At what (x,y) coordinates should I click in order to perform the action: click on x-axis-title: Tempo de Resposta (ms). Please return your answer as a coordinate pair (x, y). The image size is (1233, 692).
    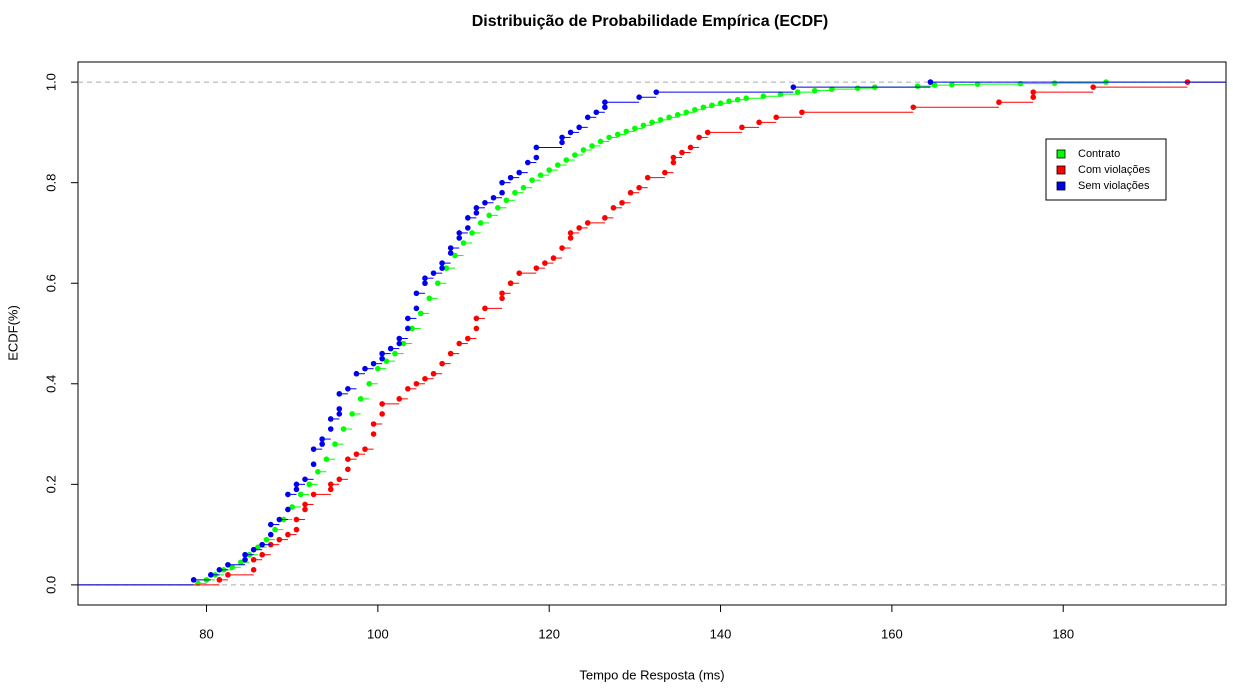
    Looking at the image, I should click on (651, 674).